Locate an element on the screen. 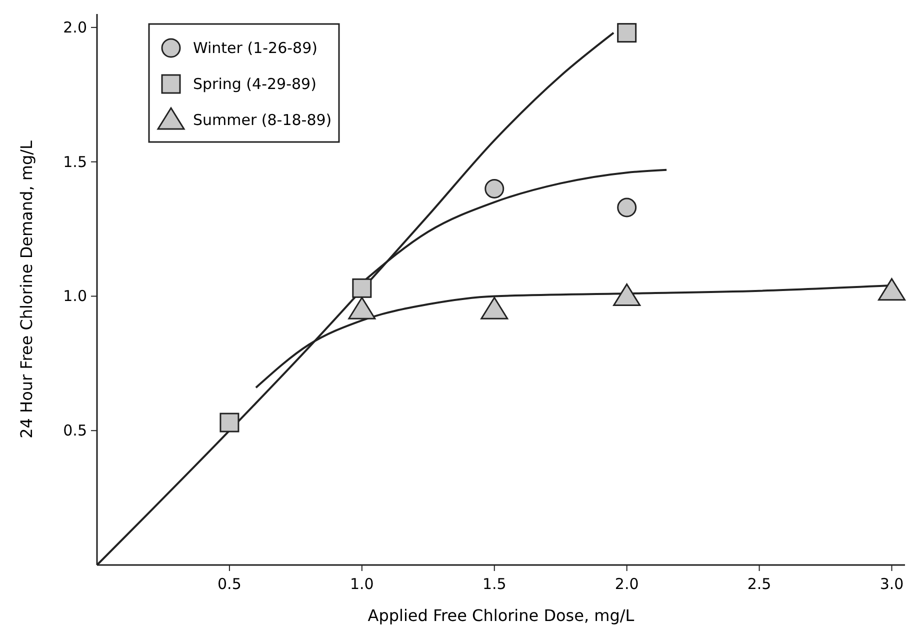 This screenshot has width=915, height=639. y-tick-label: 1.5 is located at coordinates (75, 161).